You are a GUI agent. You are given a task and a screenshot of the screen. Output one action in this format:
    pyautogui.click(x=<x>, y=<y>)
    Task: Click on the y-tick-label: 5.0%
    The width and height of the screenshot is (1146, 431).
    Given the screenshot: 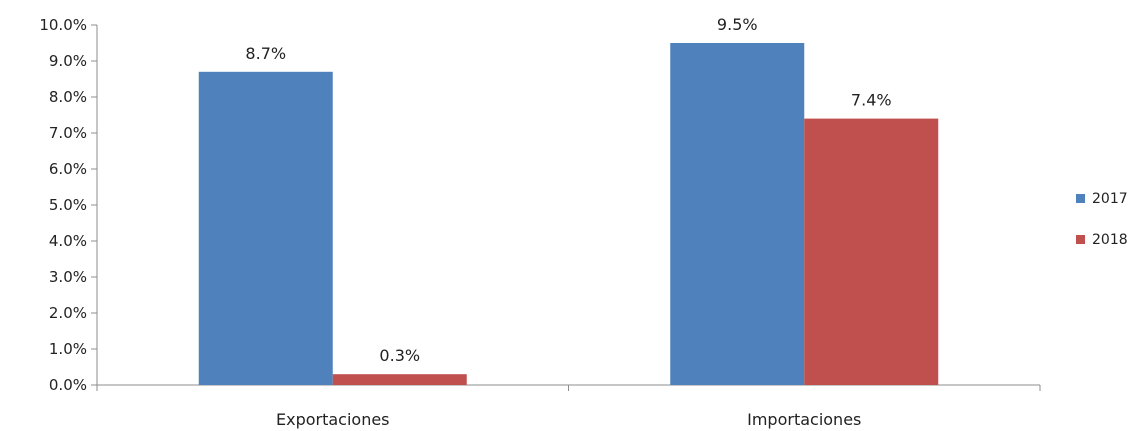 What is the action you would take?
    pyautogui.click(x=68, y=205)
    